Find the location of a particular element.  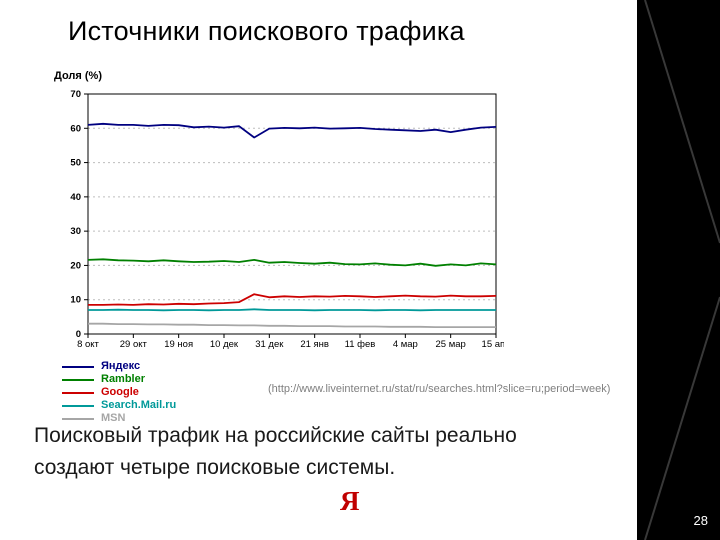

svg-text: 21 янв is located at coordinates (314, 344).